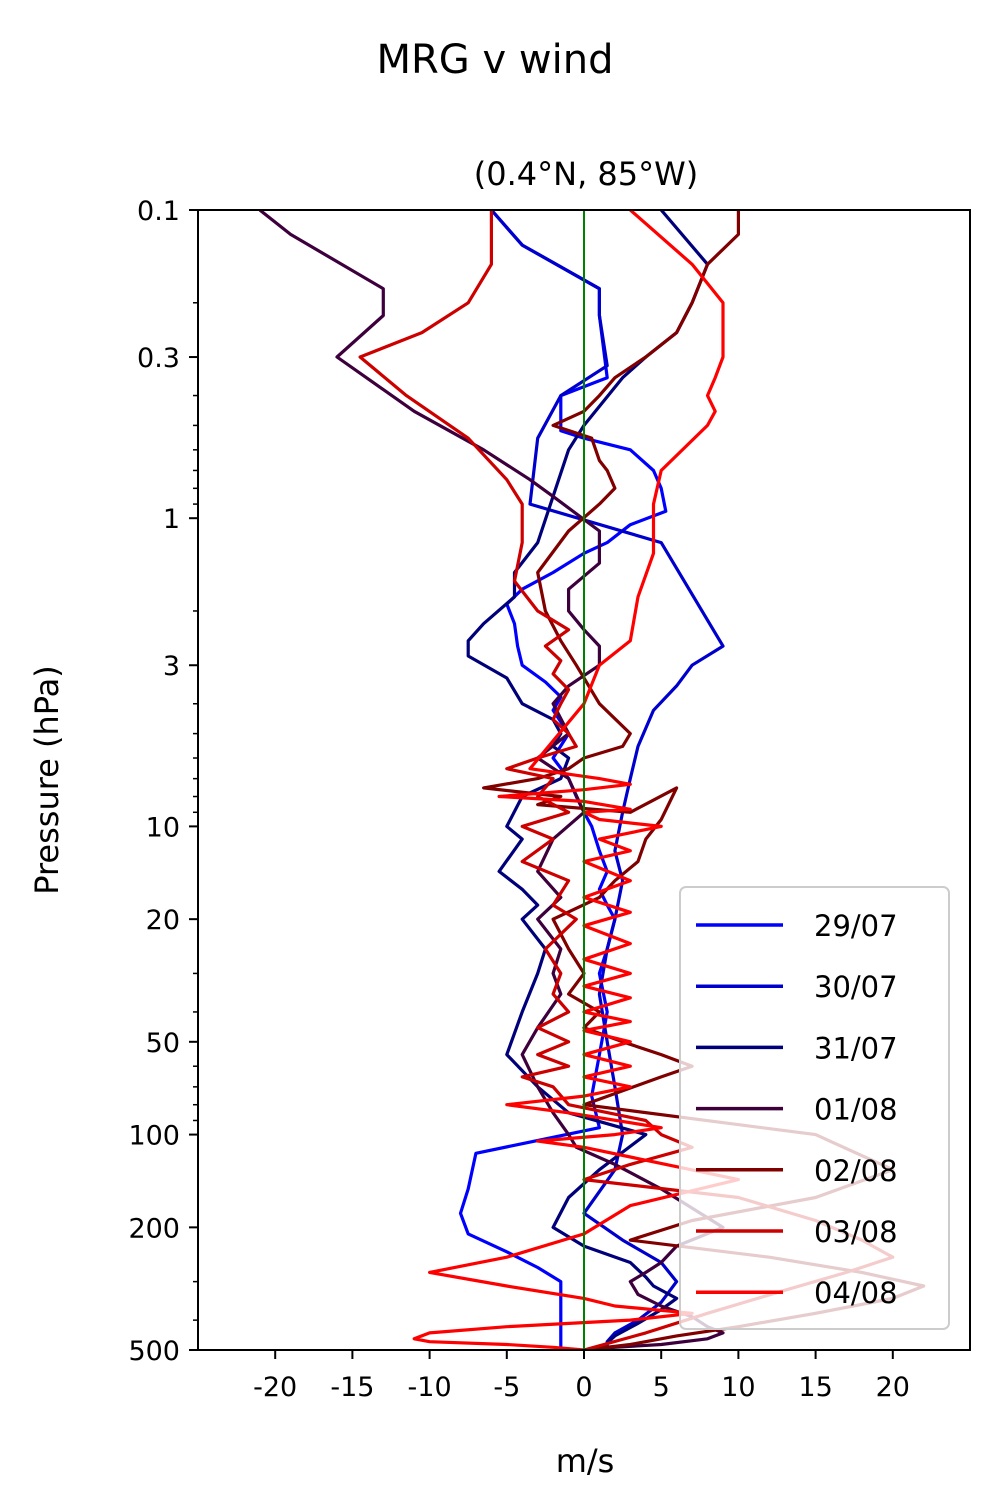 The height and width of the screenshot is (1500, 990). What do you see at coordinates (738, 1387) in the screenshot?
I see `x-tick-label: 10` at bounding box center [738, 1387].